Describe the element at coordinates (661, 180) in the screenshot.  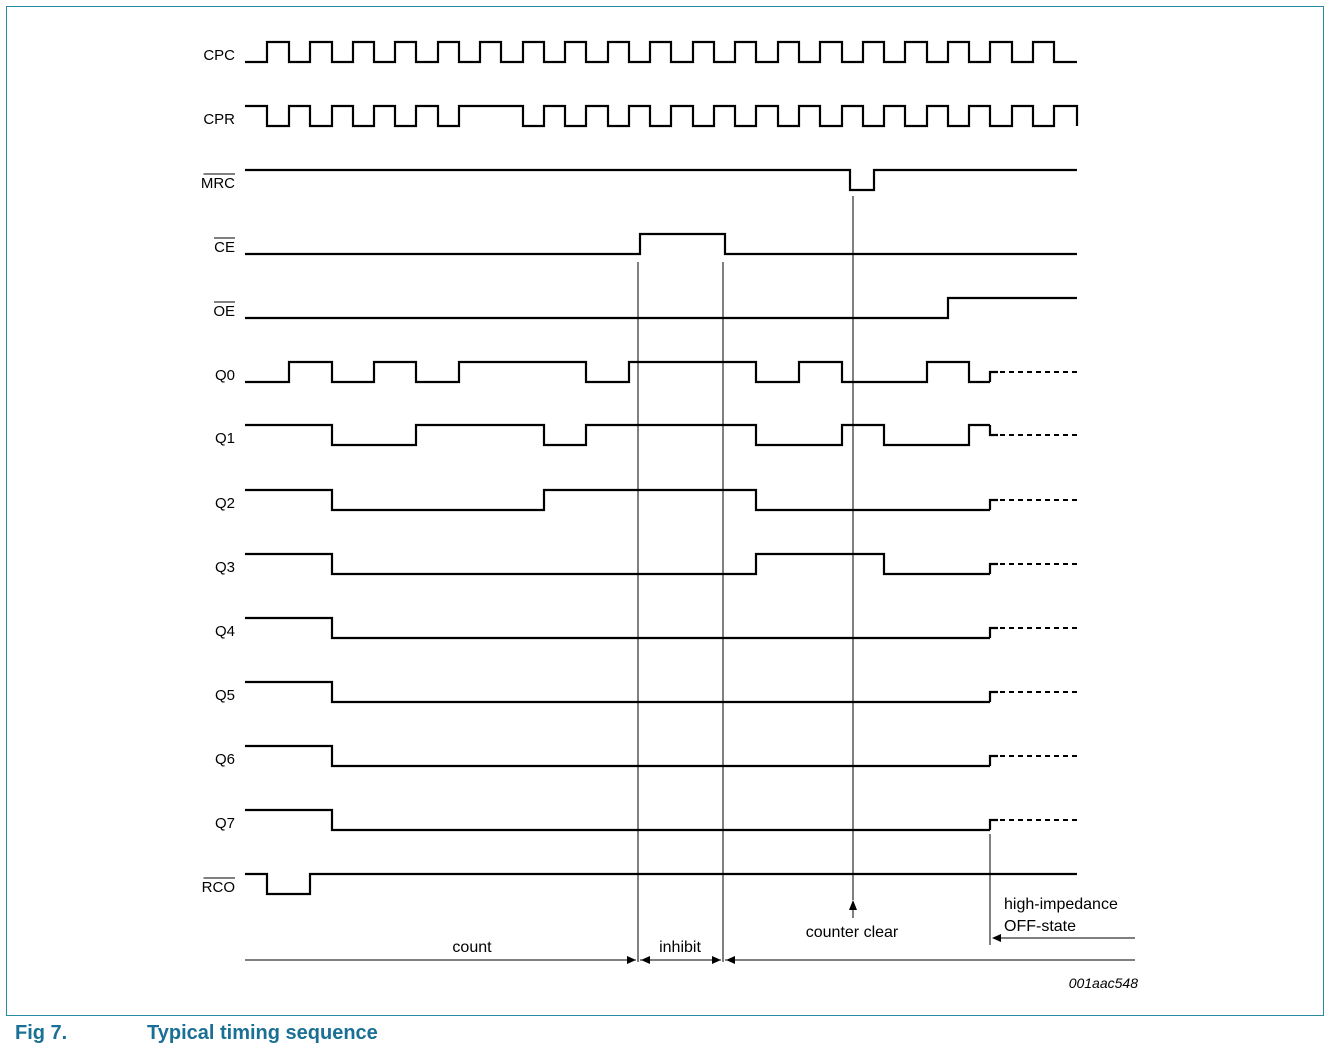
I see `waveform-mrc` at that location.